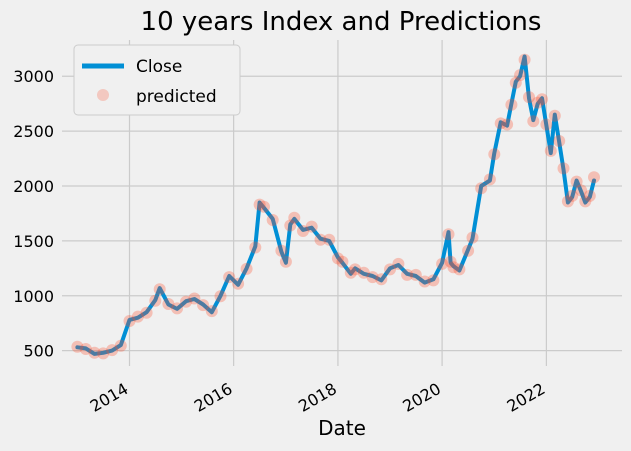 This screenshot has height=451, width=631. Describe the element at coordinates (159, 67) in the screenshot. I see `legend-close-label: Close` at that location.